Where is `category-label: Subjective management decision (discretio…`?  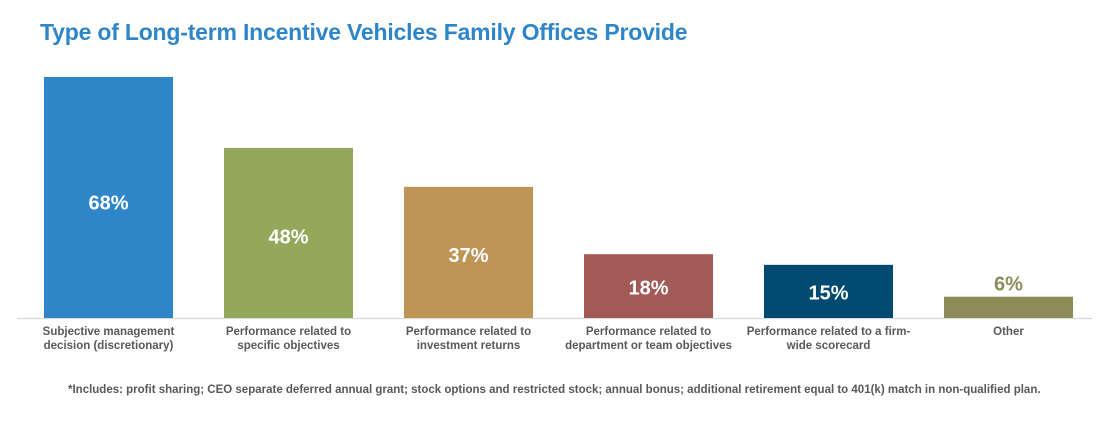 category-label: Subjective management decision (discretio… is located at coordinates (109, 339).